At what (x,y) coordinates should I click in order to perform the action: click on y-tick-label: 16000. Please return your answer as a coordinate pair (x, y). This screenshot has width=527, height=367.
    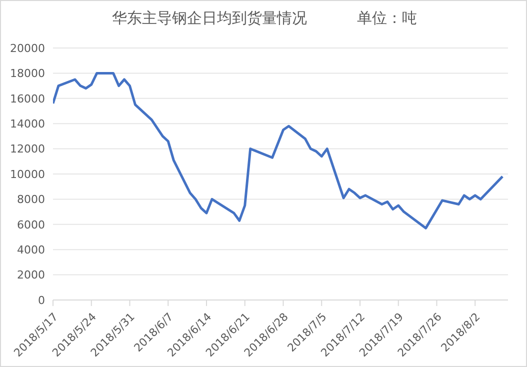
    Looking at the image, I should click on (27, 99).